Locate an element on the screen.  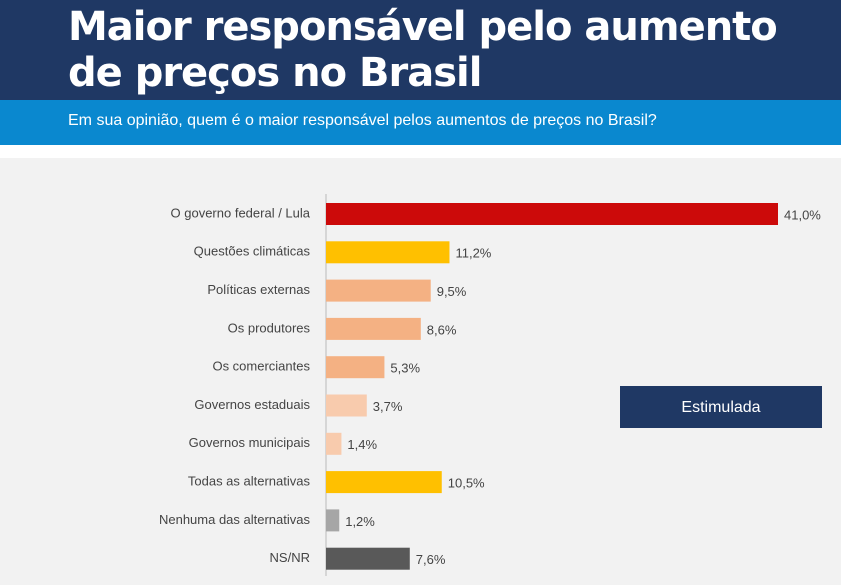
value-label: 11,2% is located at coordinates (473, 253).